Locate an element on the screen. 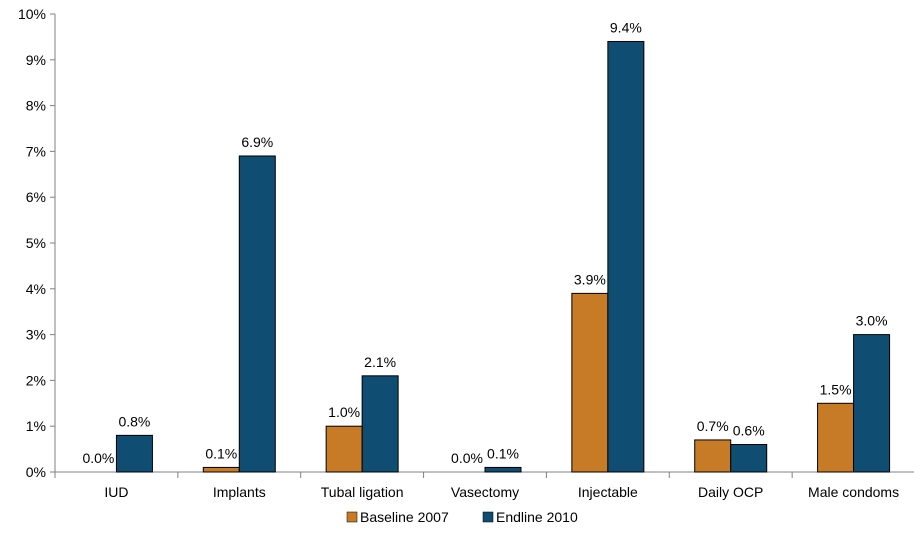 The image size is (914, 536). data-label: 0.6% is located at coordinates (749, 431).